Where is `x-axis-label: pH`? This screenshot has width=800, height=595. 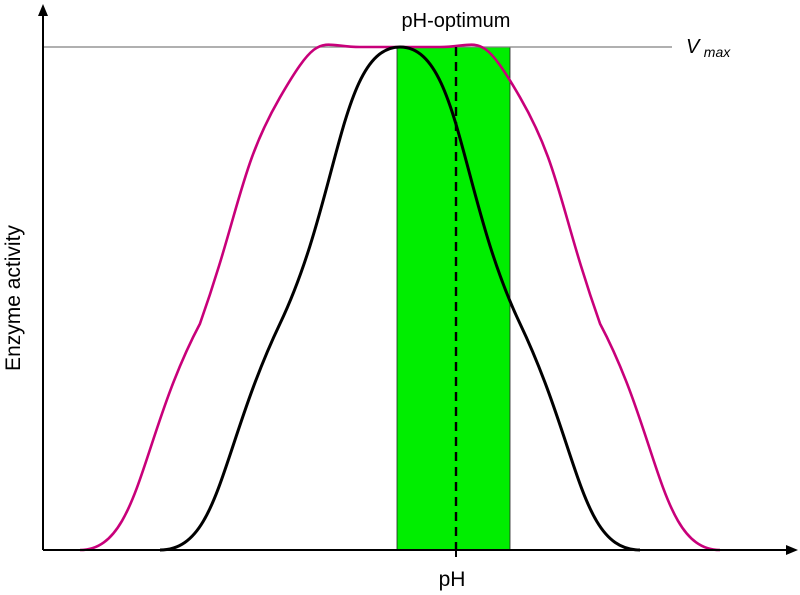
x-axis-label: pH is located at coordinates (452, 579).